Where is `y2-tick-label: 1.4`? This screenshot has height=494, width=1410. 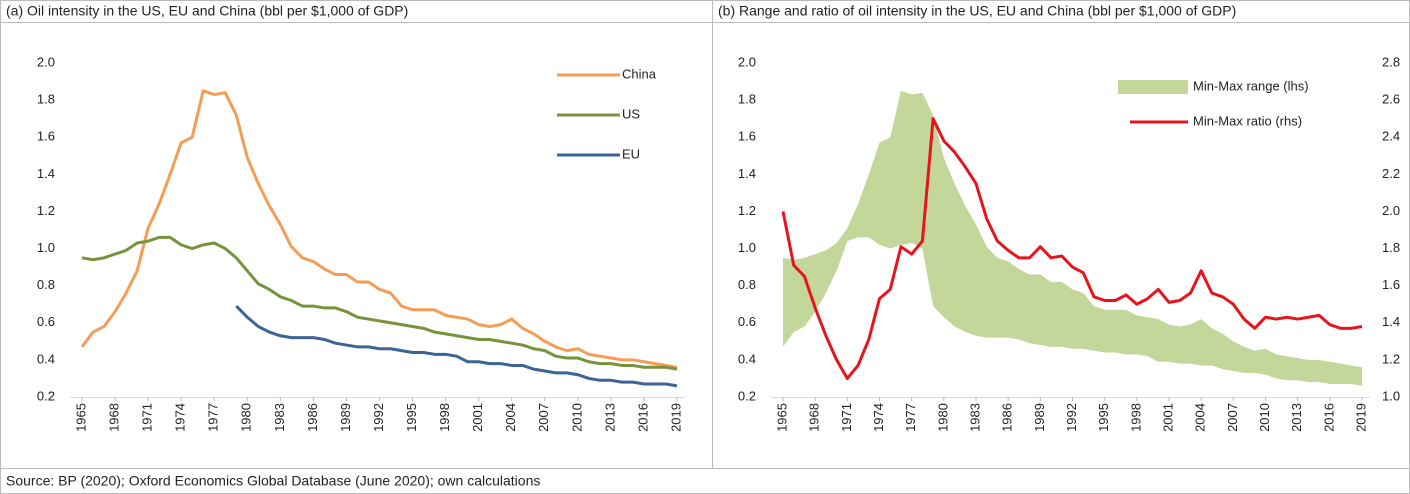
y2-tick-label: 1.4 is located at coordinates (1391, 321).